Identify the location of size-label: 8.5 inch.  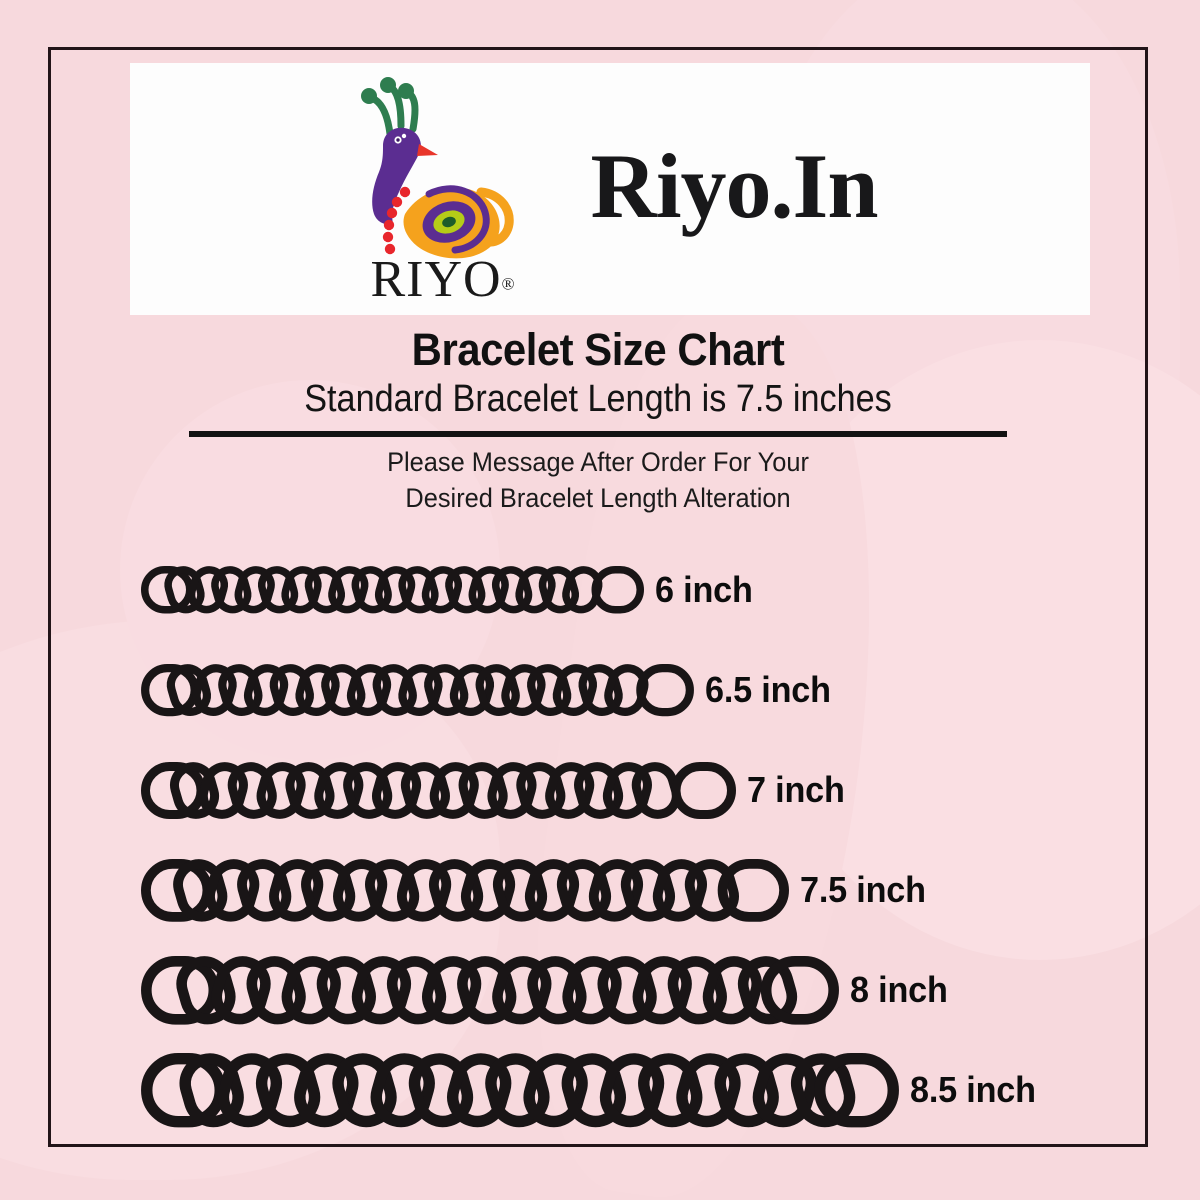
(973, 1089).